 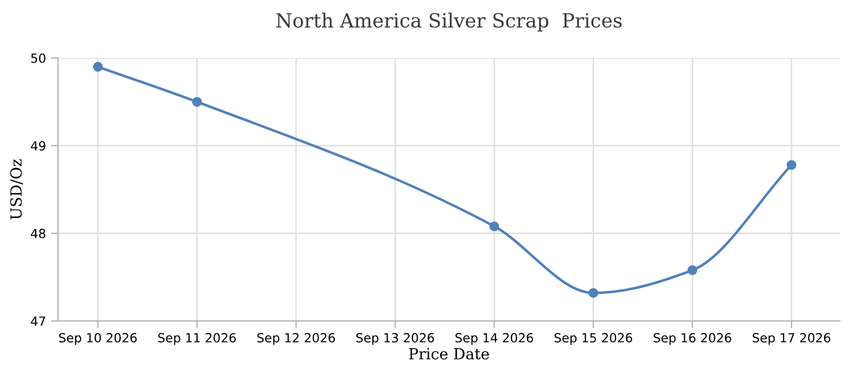 What do you see at coordinates (494, 339) in the screenshot?
I see `x-tick-label: Sep 14 2026` at bounding box center [494, 339].